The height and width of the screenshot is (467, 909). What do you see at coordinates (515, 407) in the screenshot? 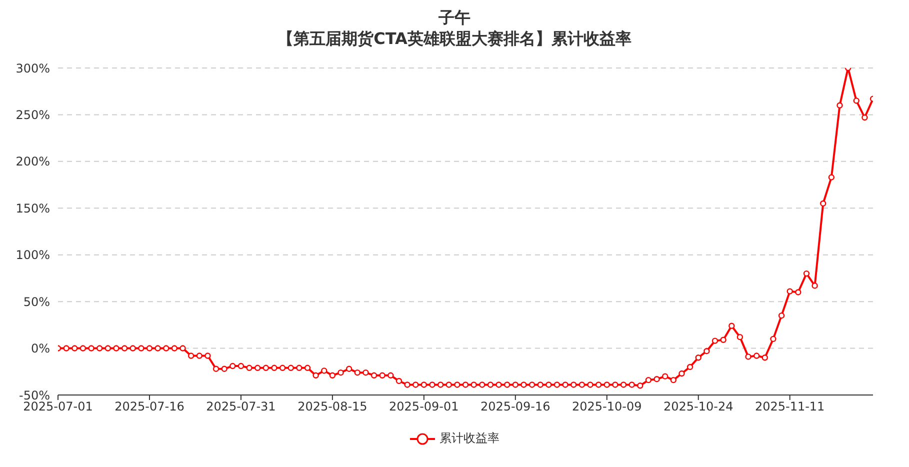
I see `x-tick-label: 2025-09-16` at bounding box center [515, 407].